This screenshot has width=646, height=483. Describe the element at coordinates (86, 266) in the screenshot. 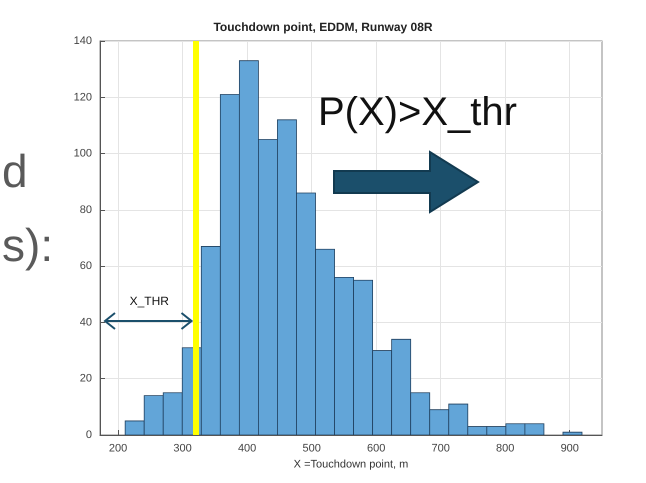

I see `y-tick-label: 60` at that location.